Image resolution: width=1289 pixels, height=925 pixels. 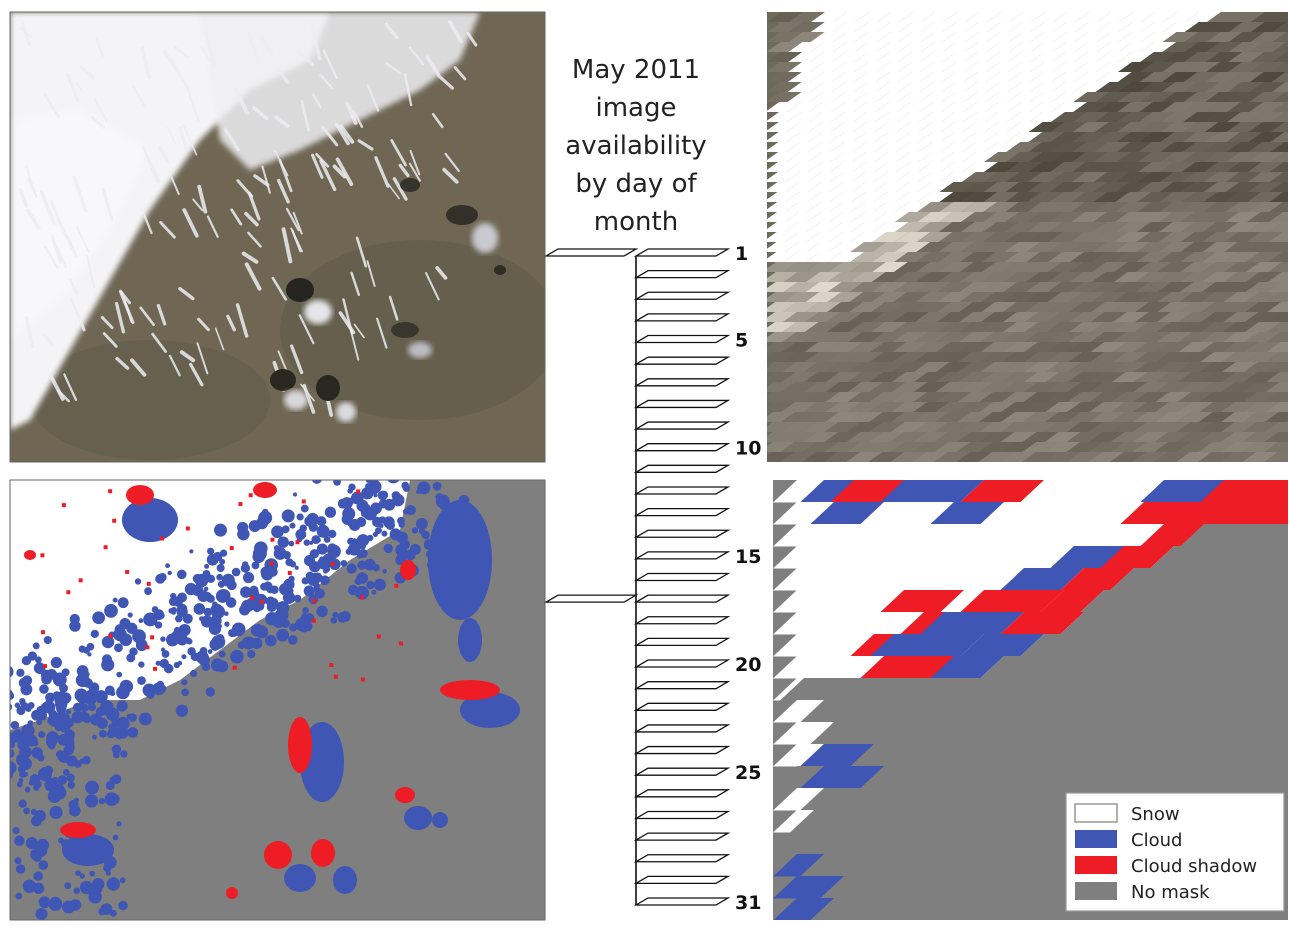 What do you see at coordinates (682, 555) in the screenshot?
I see `day-plane` at bounding box center [682, 555].